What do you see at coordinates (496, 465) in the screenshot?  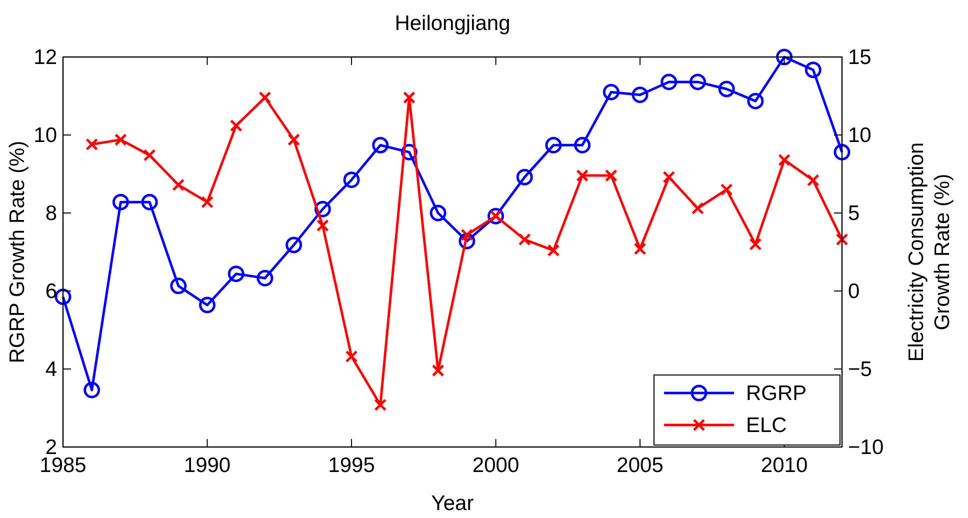 I see `x-tick-label: 2000` at bounding box center [496, 465].